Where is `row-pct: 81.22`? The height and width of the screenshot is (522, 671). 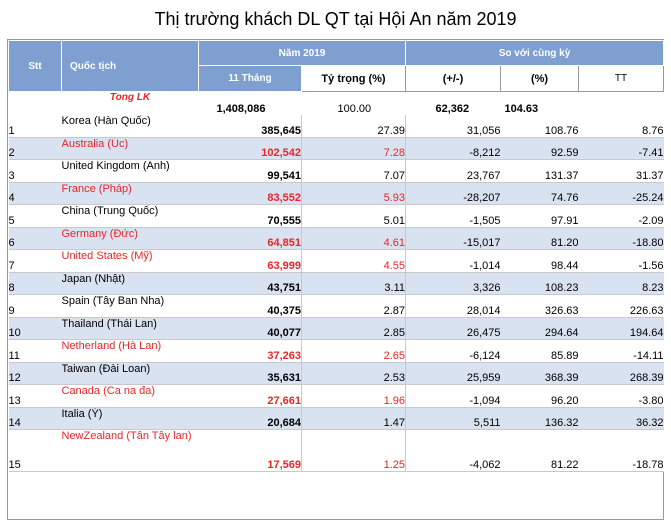 row-pct: 81.22 is located at coordinates (539, 450).